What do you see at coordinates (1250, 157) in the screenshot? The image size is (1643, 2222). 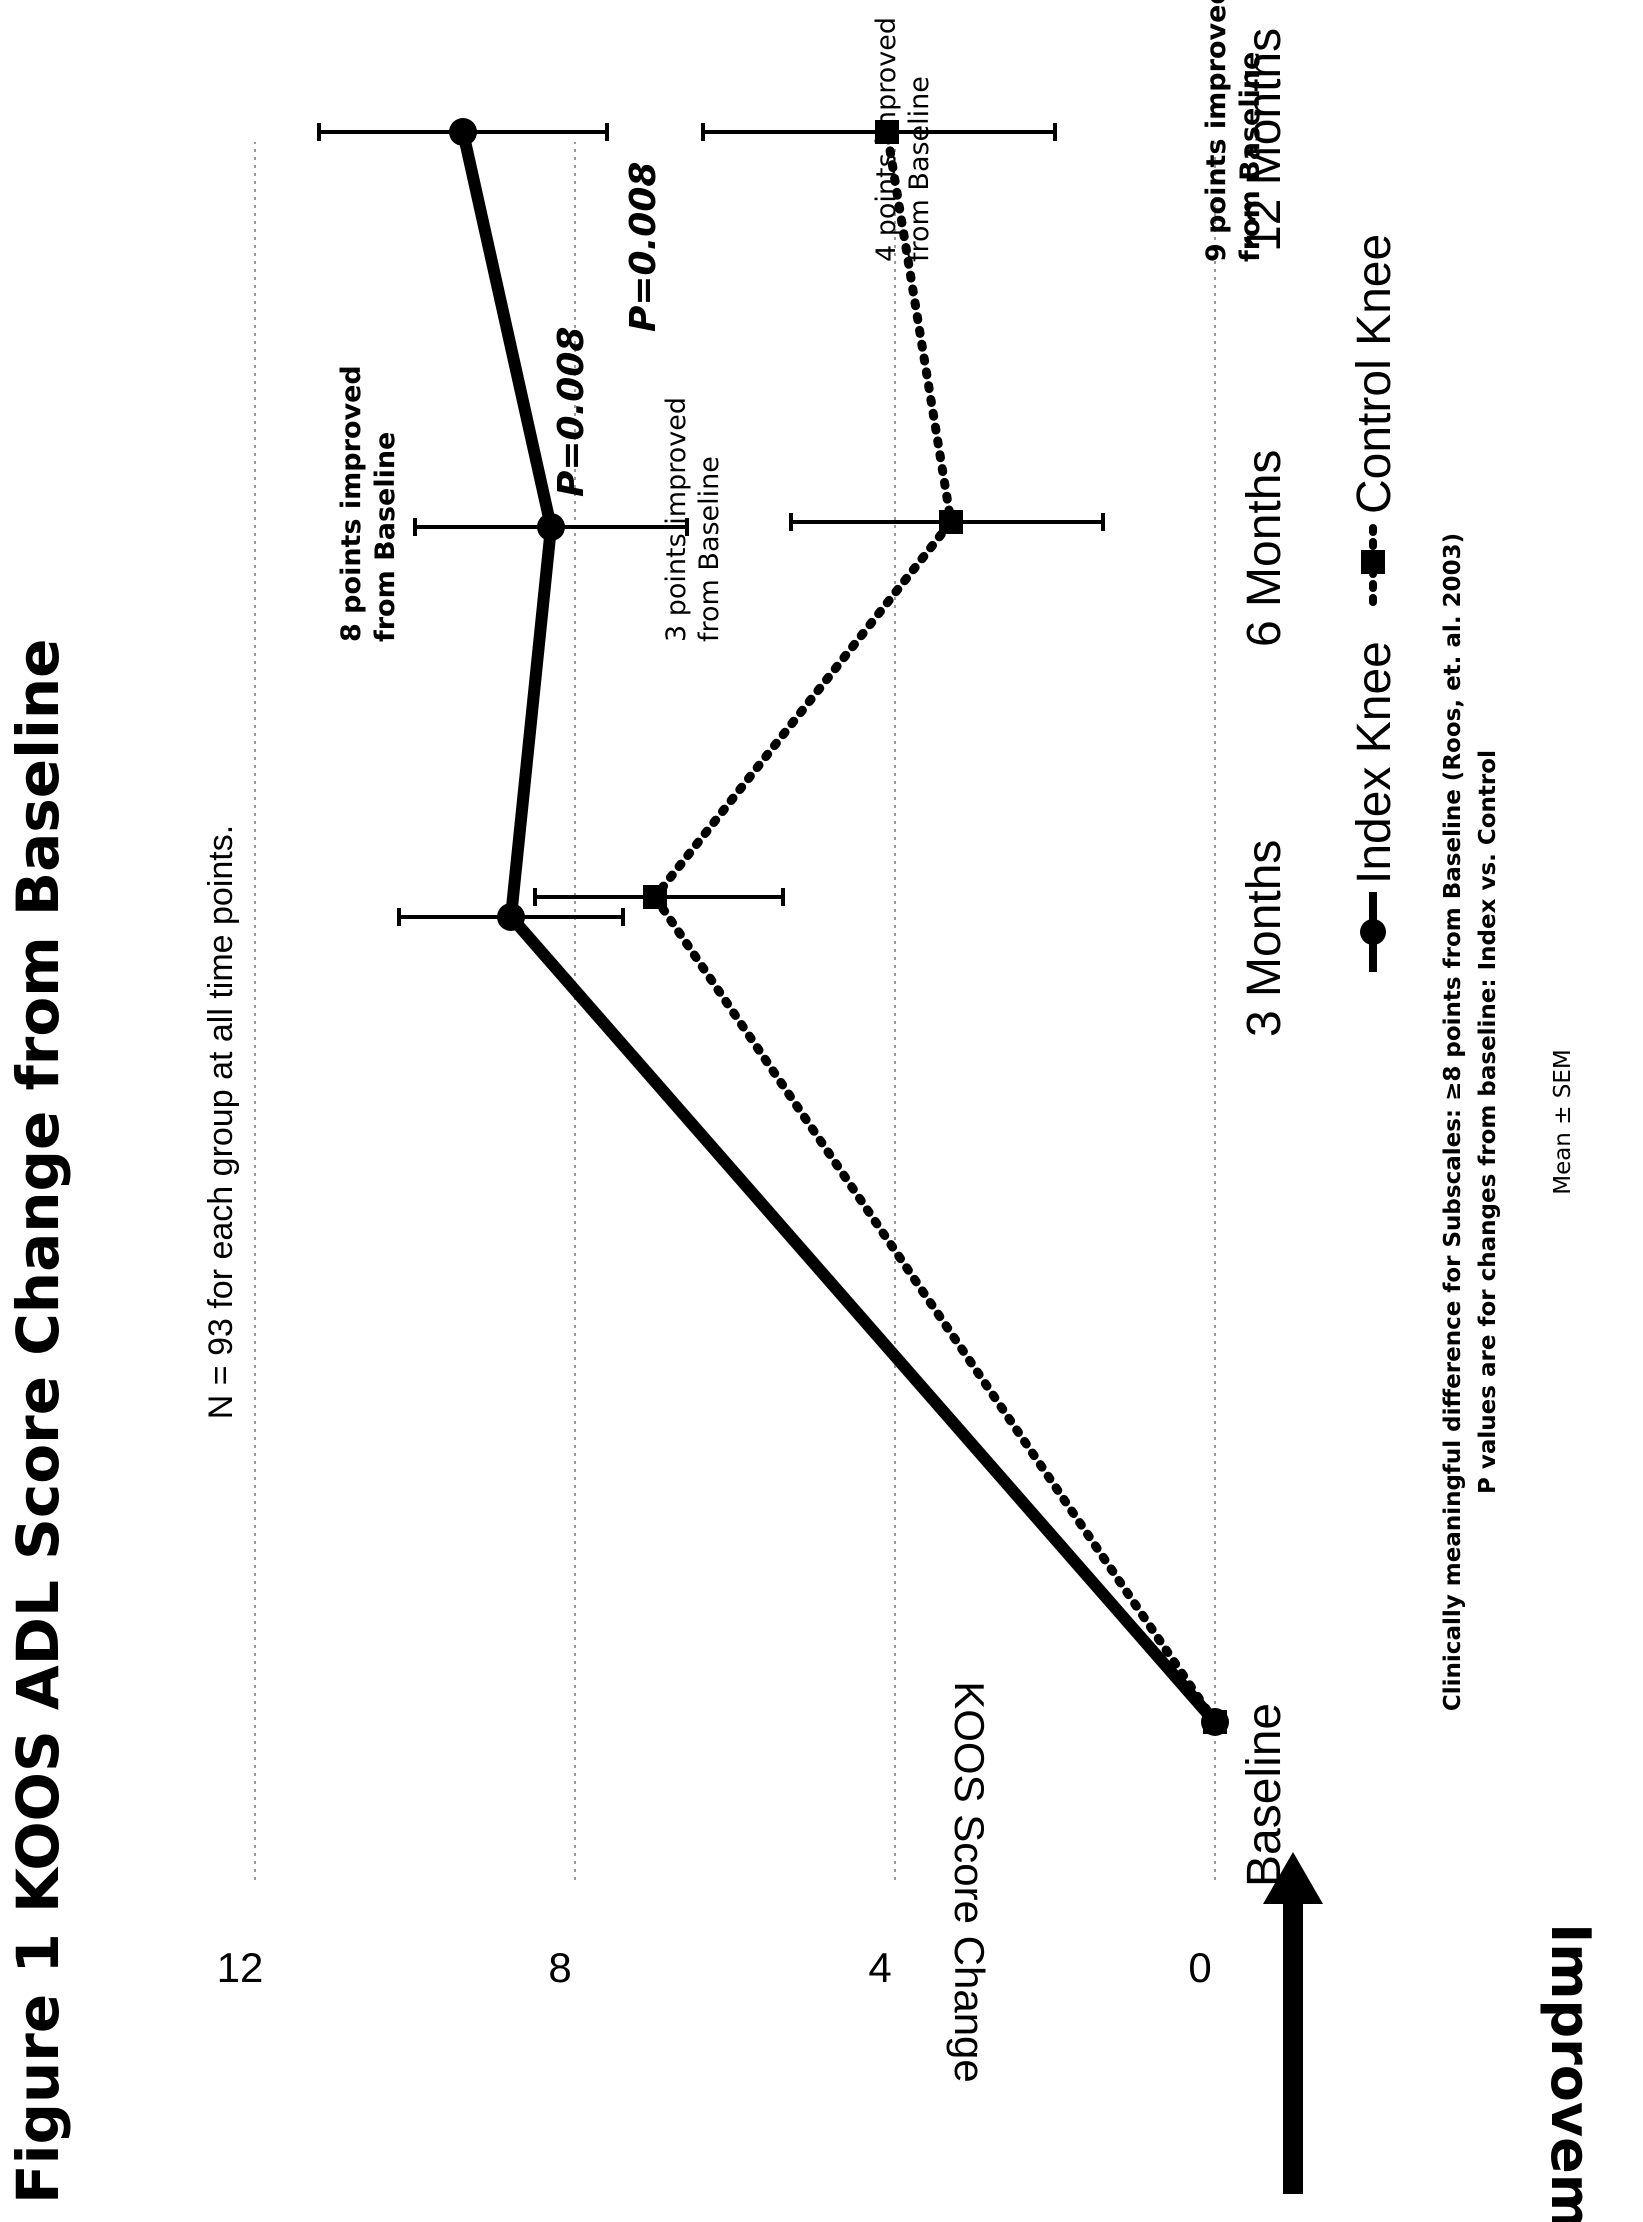 I see `annotation-12m-index-line2: from Baseline` at bounding box center [1250, 157].